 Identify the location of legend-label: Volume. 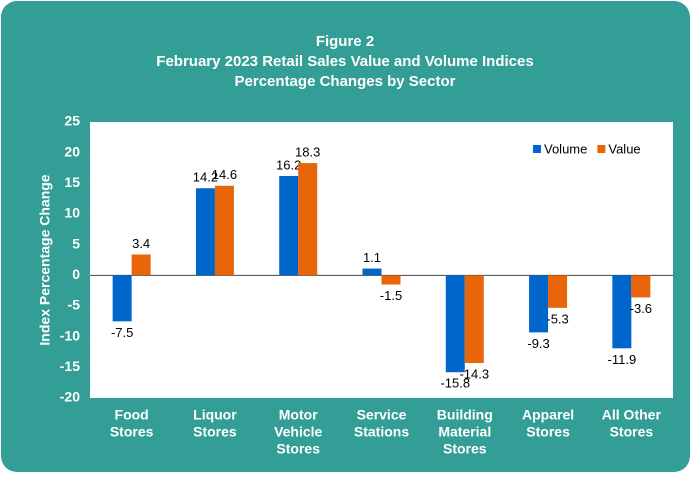
(565, 148).